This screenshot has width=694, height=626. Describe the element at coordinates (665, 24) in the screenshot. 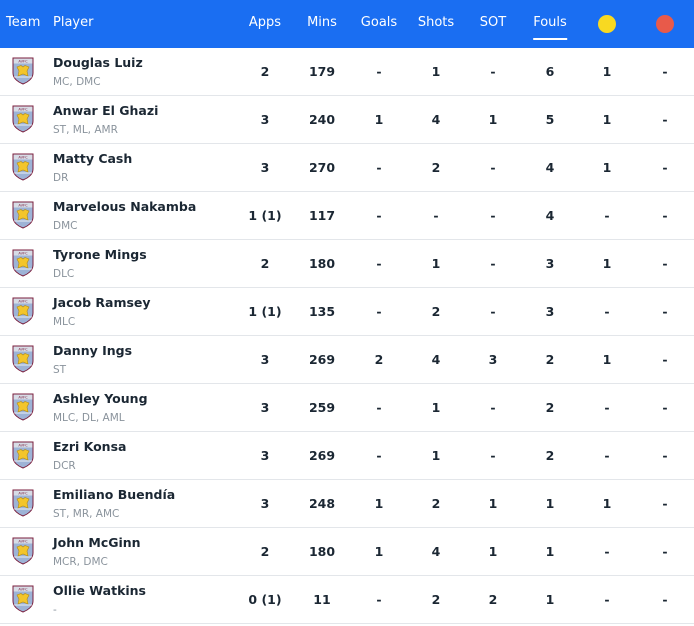

I see `red-card-icon` at that location.